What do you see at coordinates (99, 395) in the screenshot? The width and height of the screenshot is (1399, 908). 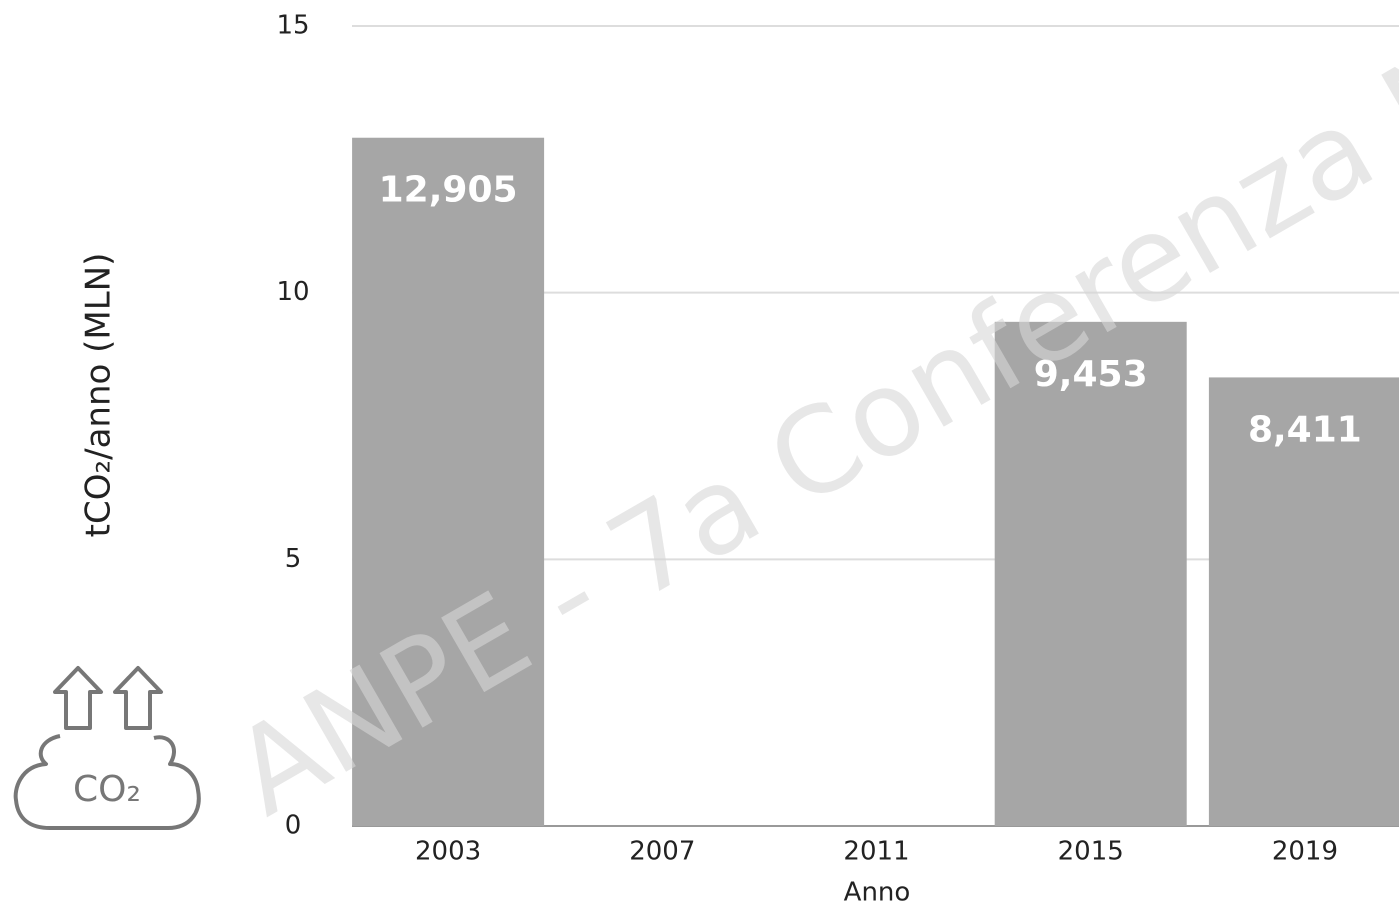 I see `y-axis-label: tCO₂/anno (MLN)` at bounding box center [99, 395].